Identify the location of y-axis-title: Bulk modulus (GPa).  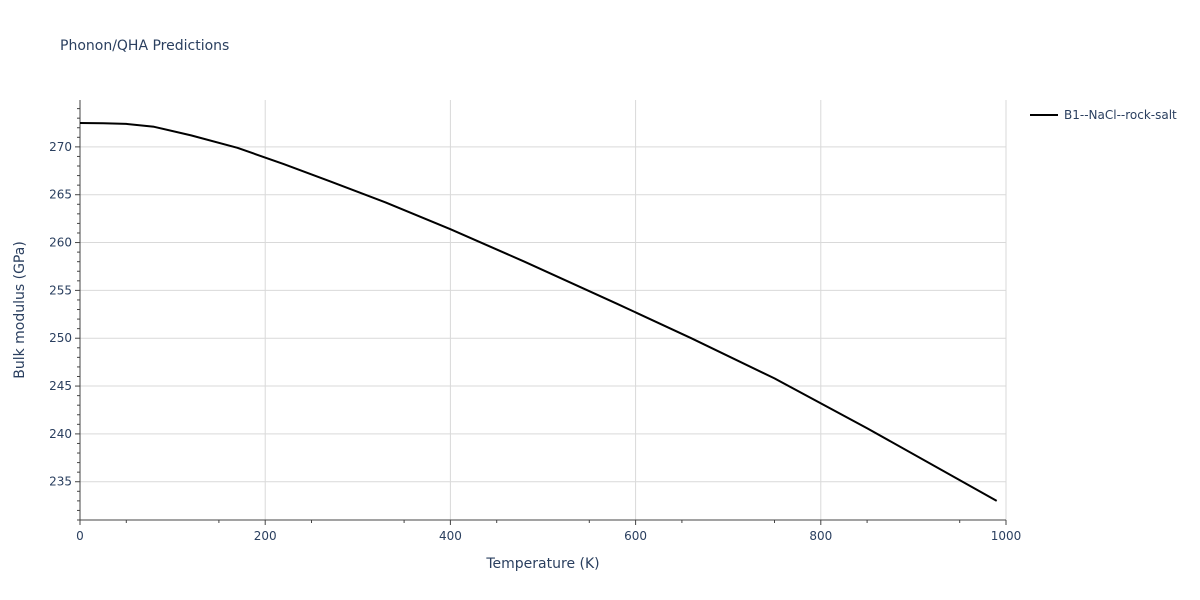
(20, 310).